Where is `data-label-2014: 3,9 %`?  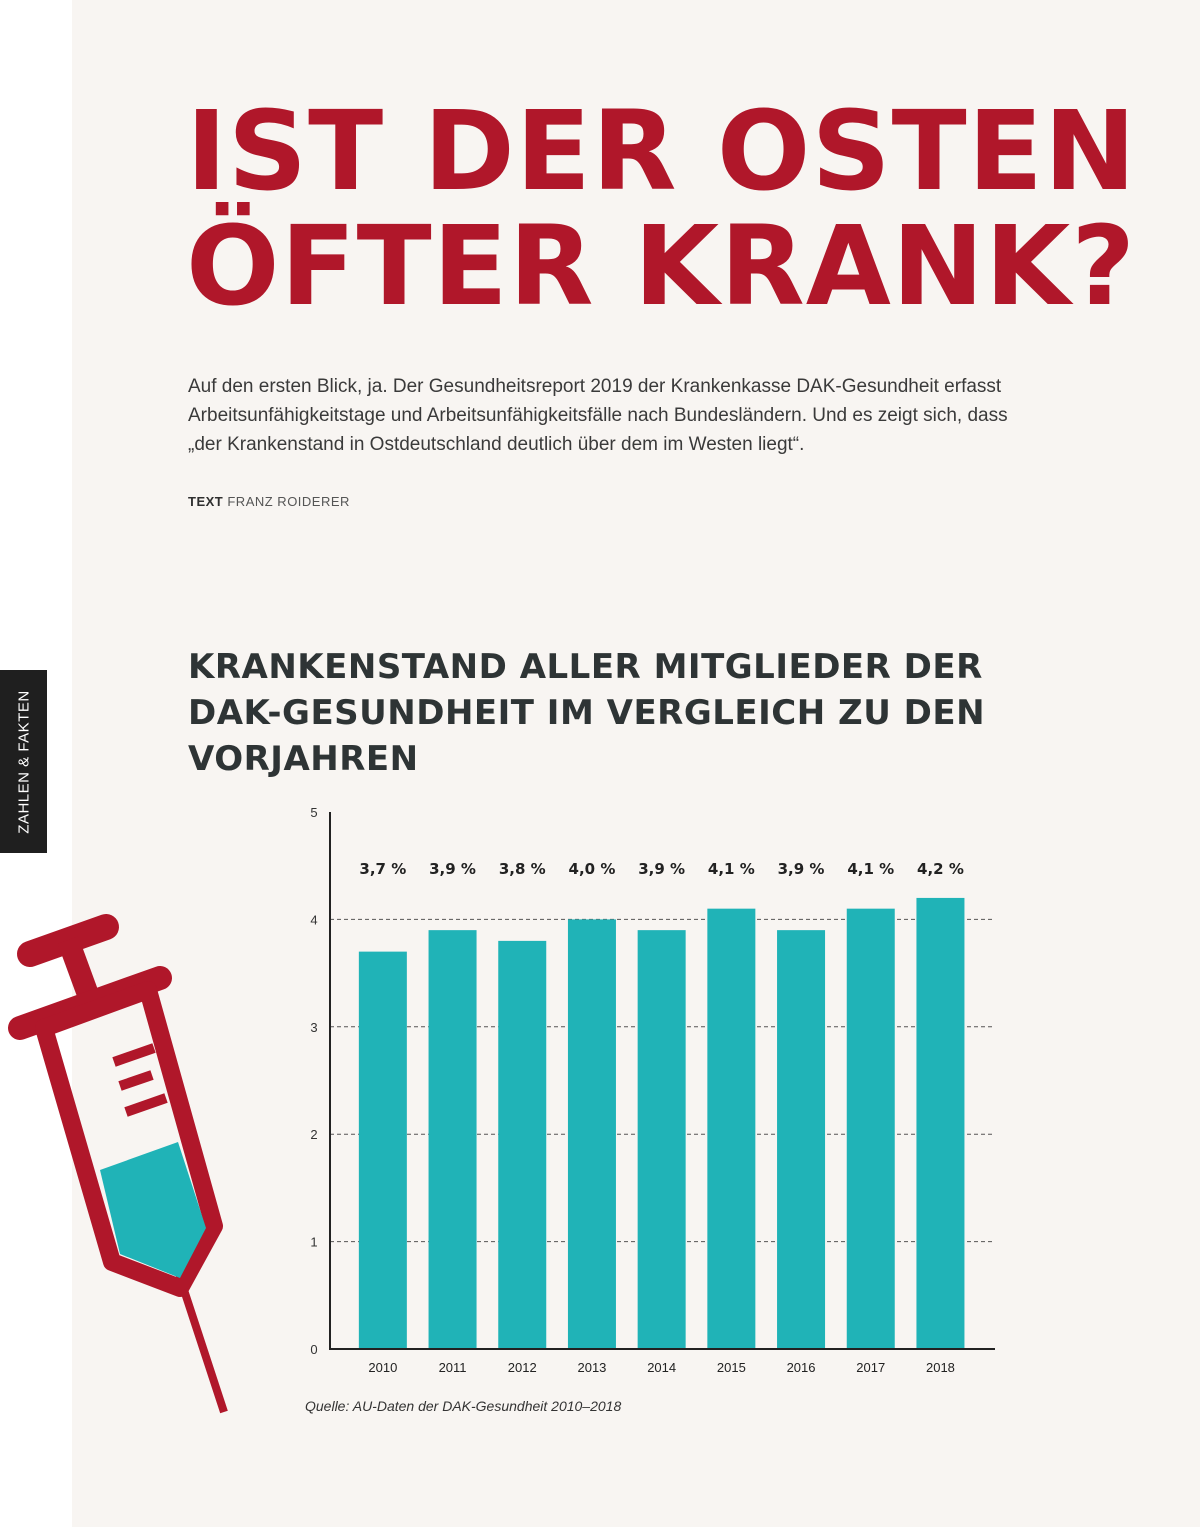 data-label-2014: 3,9 % is located at coordinates (661, 869).